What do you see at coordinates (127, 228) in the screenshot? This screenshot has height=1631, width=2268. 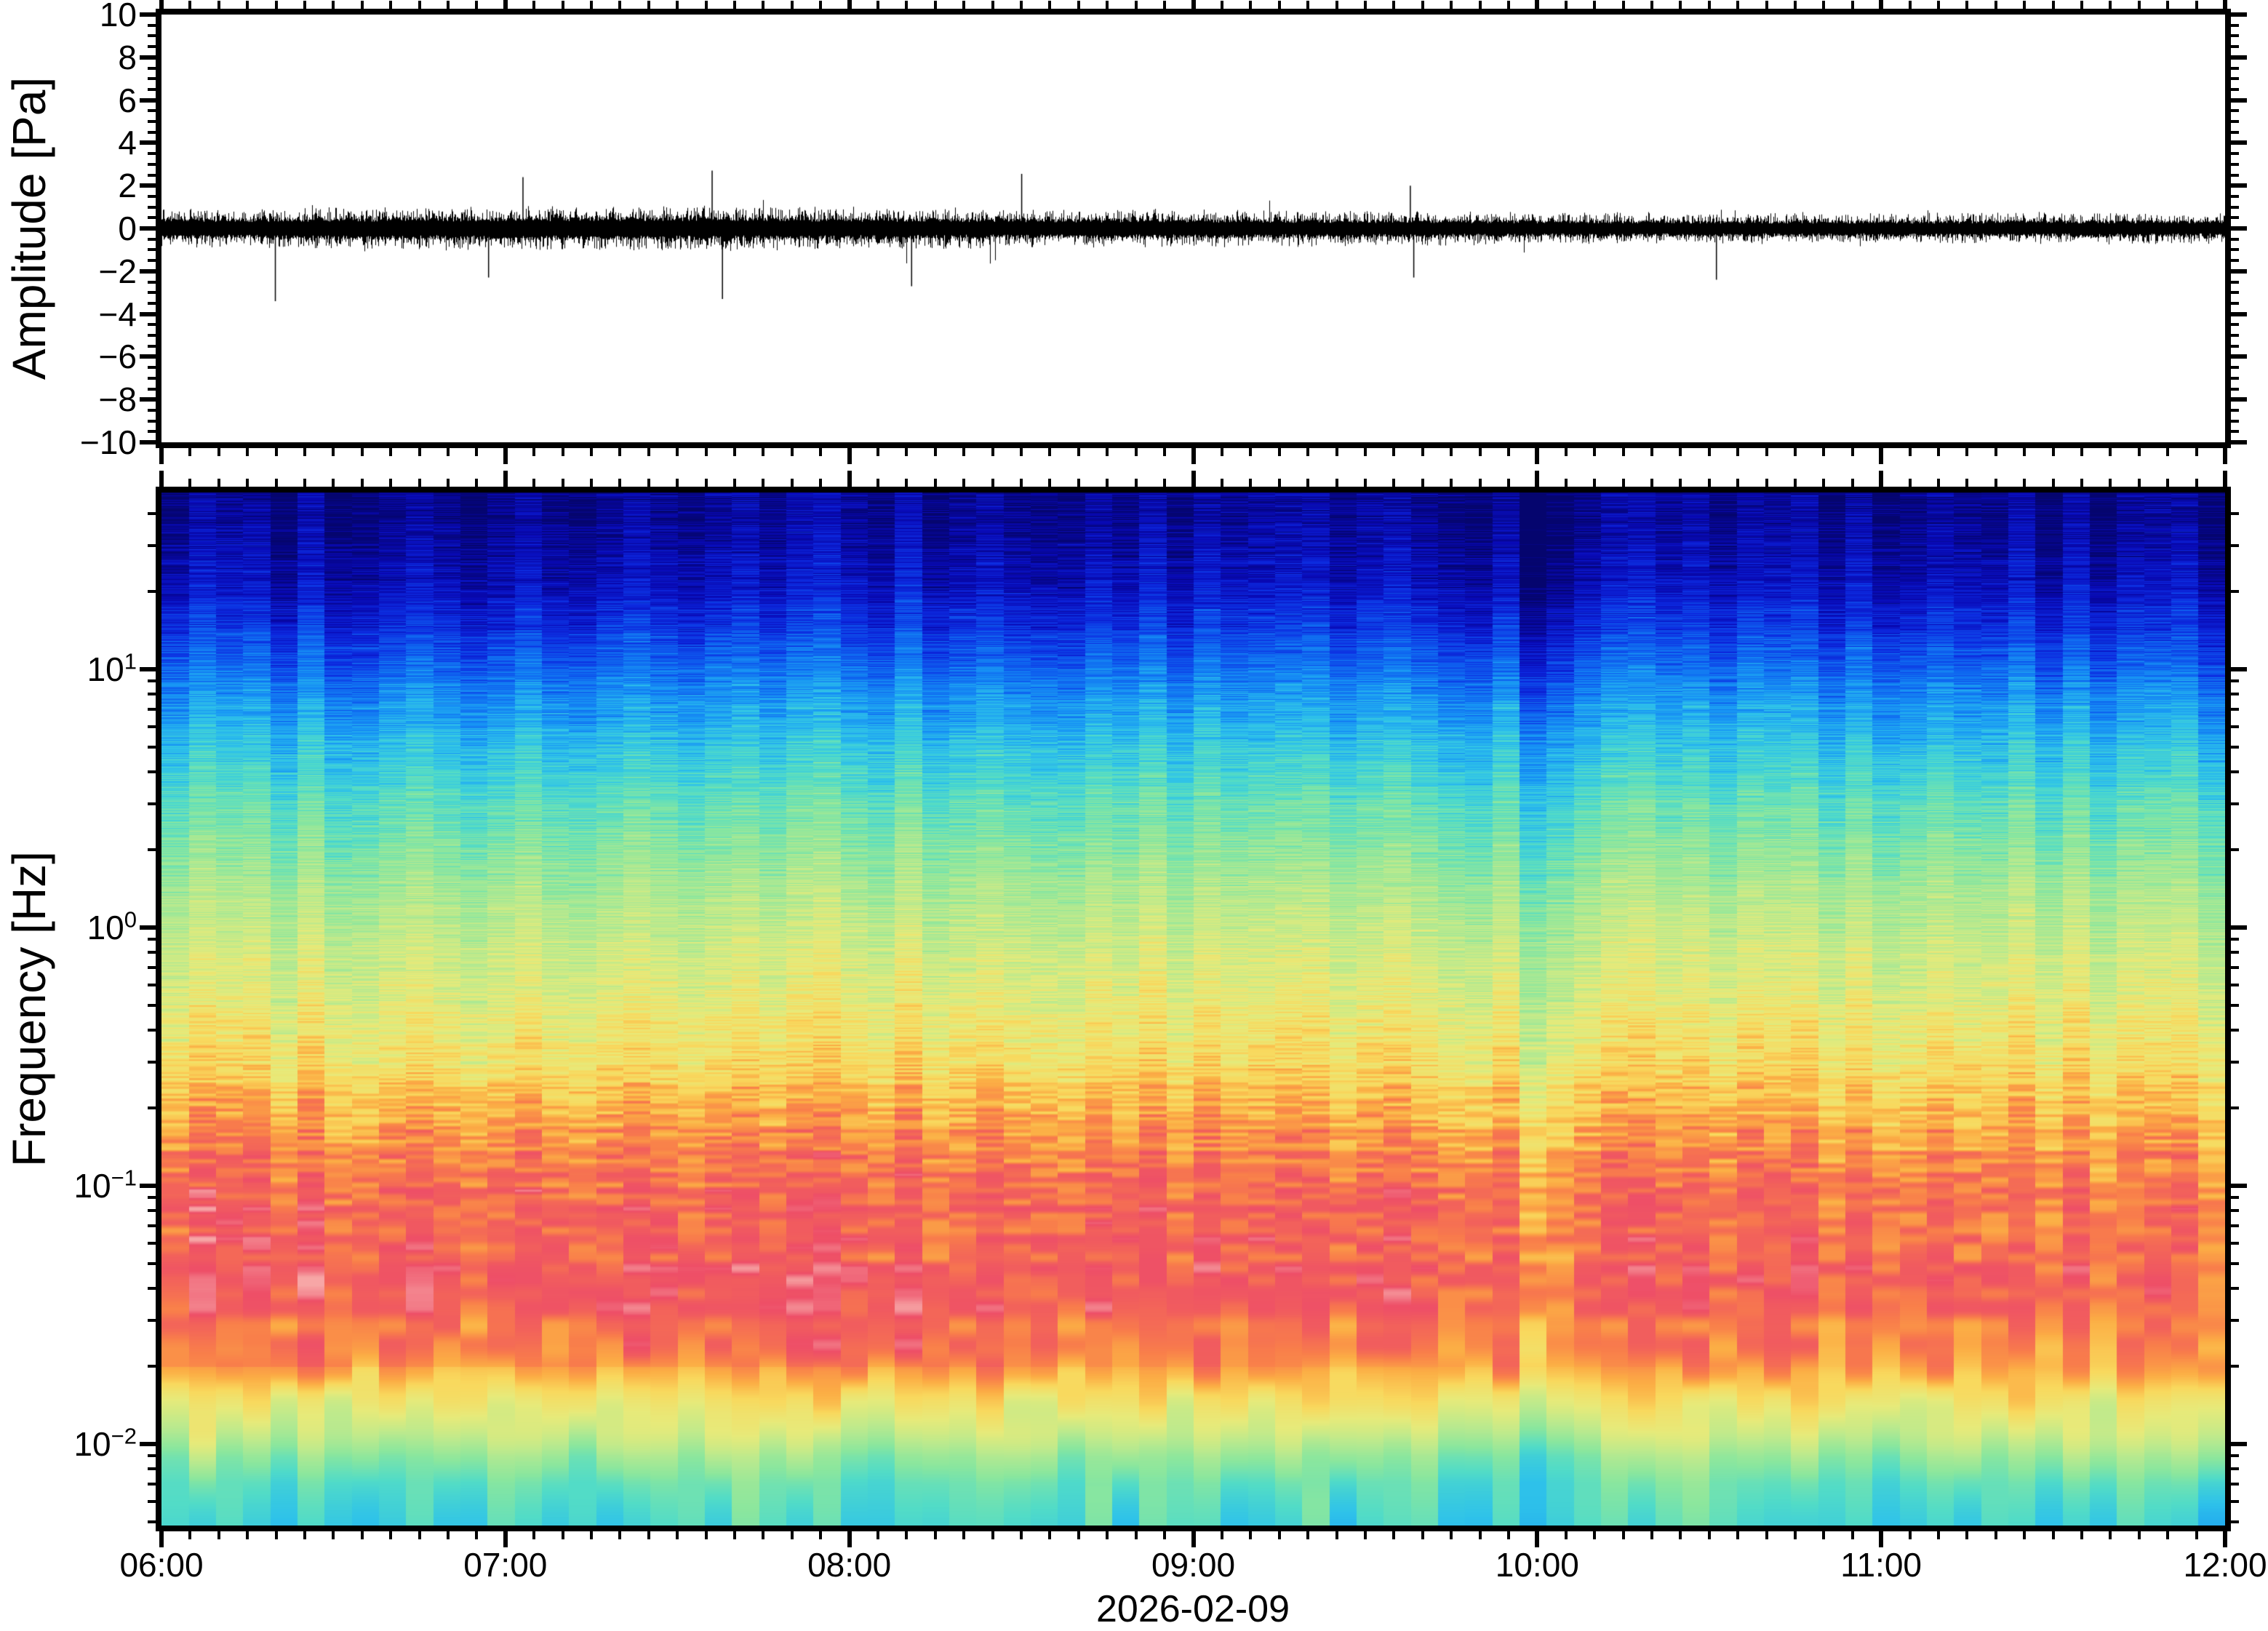 I see `amplitude-tick-label: 0` at bounding box center [127, 228].